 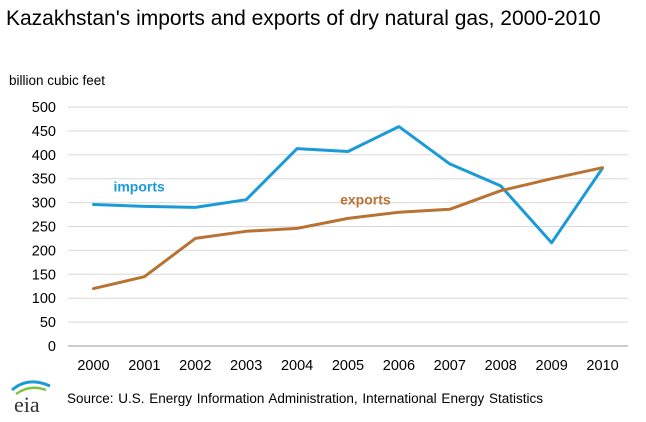 I want to click on y-tick-label: 50, so click(x=48, y=323).